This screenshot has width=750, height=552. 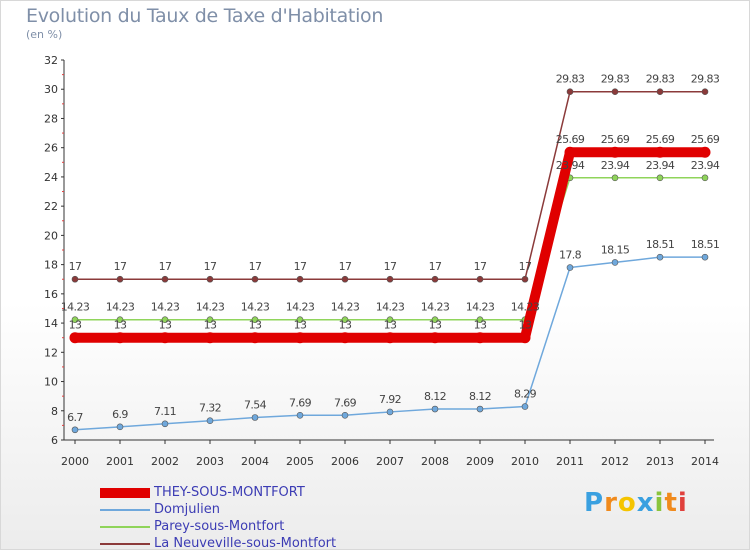 I want to click on proxiti-logo: Proxiti, so click(x=636, y=503).